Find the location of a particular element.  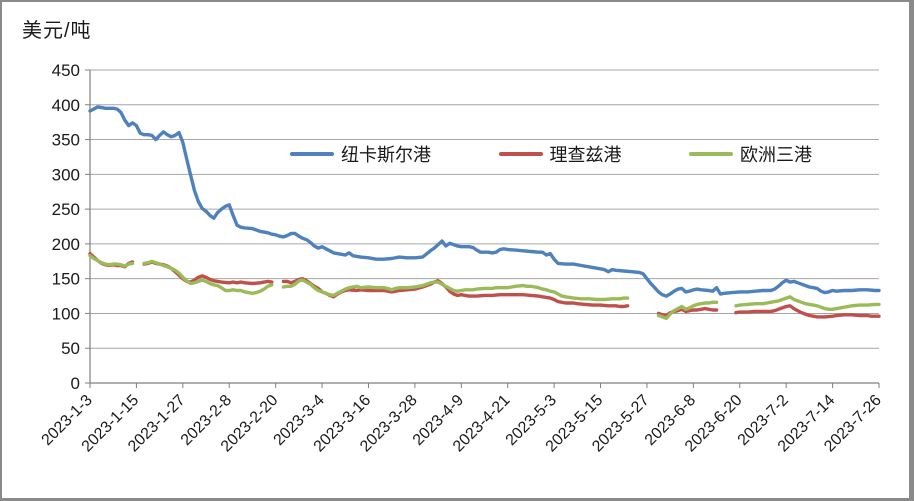

legend-label-newcastle: 纽卡斯尔港 is located at coordinates (386, 155).